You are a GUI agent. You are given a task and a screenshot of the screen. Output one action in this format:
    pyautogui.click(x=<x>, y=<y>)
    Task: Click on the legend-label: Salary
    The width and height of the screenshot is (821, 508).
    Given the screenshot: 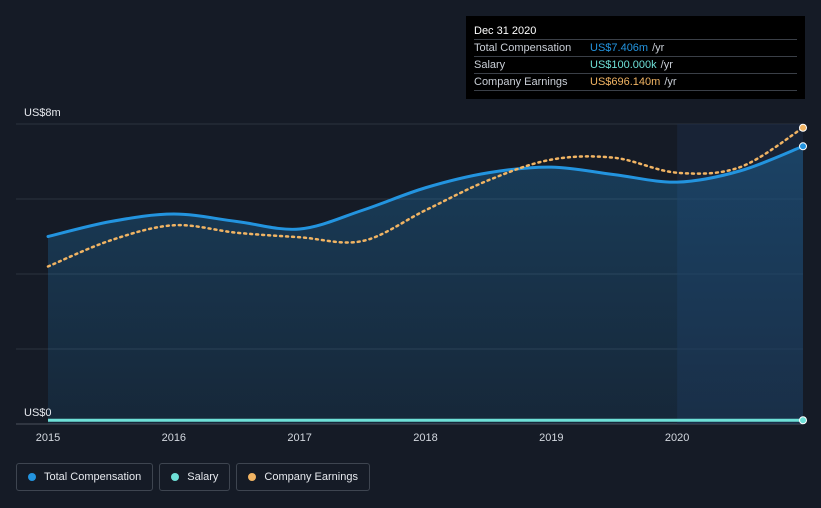 What is the action you would take?
    pyautogui.click(x=203, y=477)
    